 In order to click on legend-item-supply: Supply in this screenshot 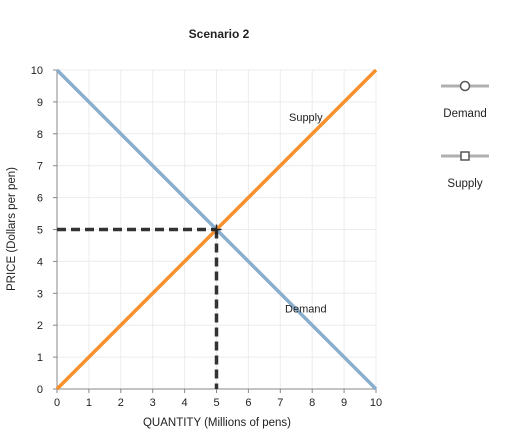, I will do `click(465, 183)`.